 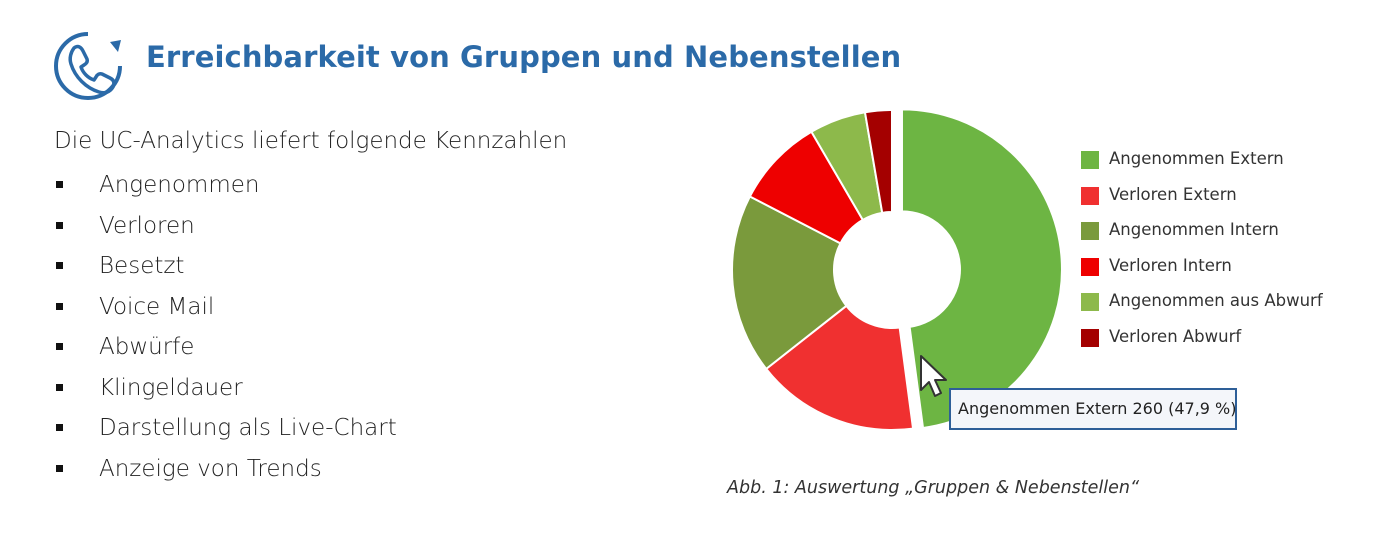 What do you see at coordinates (933, 376) in the screenshot?
I see `mouse-pointer-icon` at bounding box center [933, 376].